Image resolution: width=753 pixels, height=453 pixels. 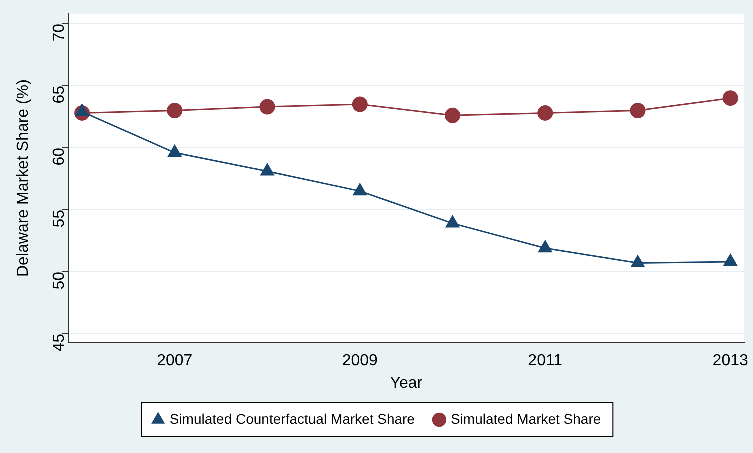 I want to click on x-tick-label: 2009, so click(x=360, y=361).